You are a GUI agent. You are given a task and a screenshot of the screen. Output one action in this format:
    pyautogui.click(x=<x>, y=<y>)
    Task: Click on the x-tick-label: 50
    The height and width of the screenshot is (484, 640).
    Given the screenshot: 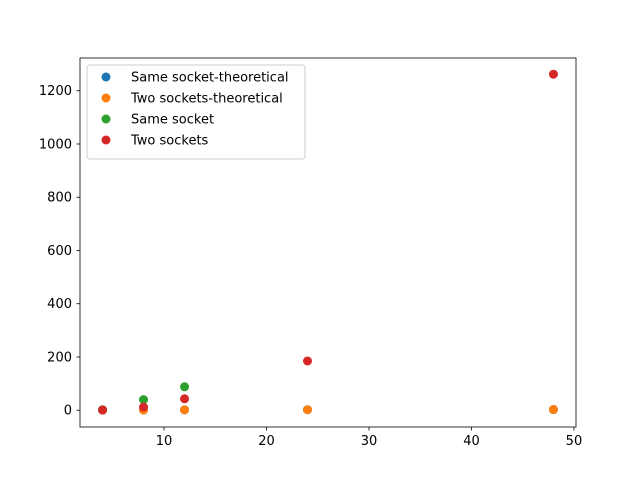 What is the action you would take?
    pyautogui.click(x=574, y=441)
    